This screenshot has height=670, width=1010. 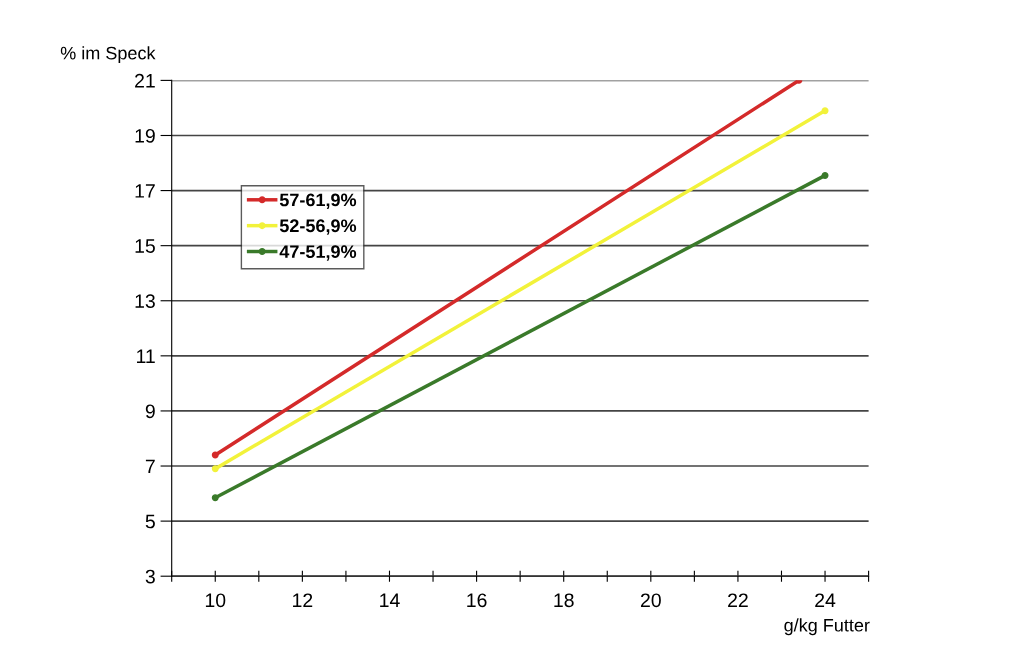 What do you see at coordinates (318, 201) in the screenshot?
I see `legend-label: 57-61,9%` at bounding box center [318, 201].